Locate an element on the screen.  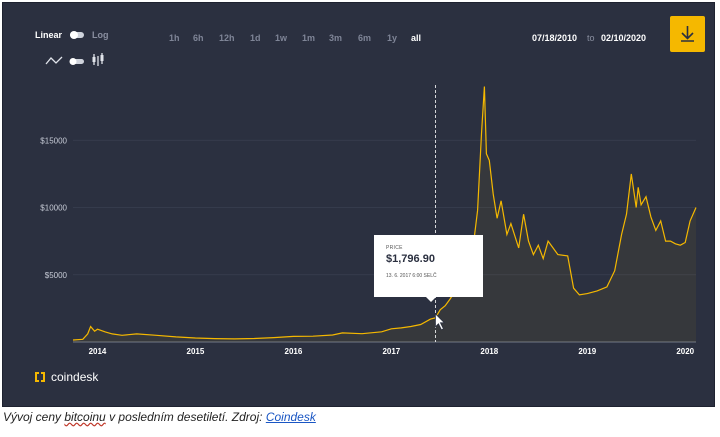
tooltip-label: PRICE is located at coordinates (394, 248).